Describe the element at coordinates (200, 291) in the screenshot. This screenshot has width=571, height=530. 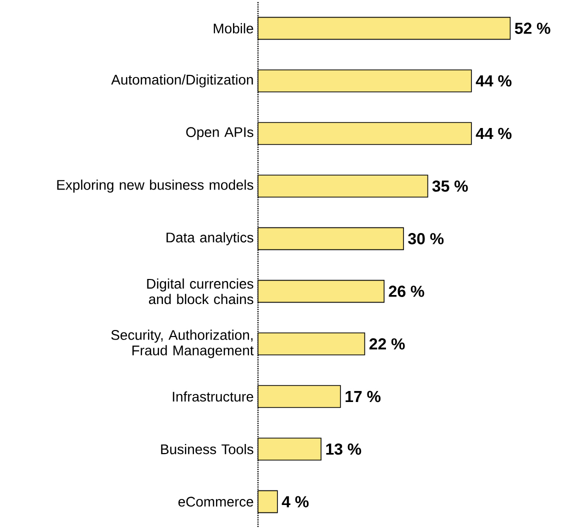
I see `y-tick-label: Digital currencies and block chains` at that location.